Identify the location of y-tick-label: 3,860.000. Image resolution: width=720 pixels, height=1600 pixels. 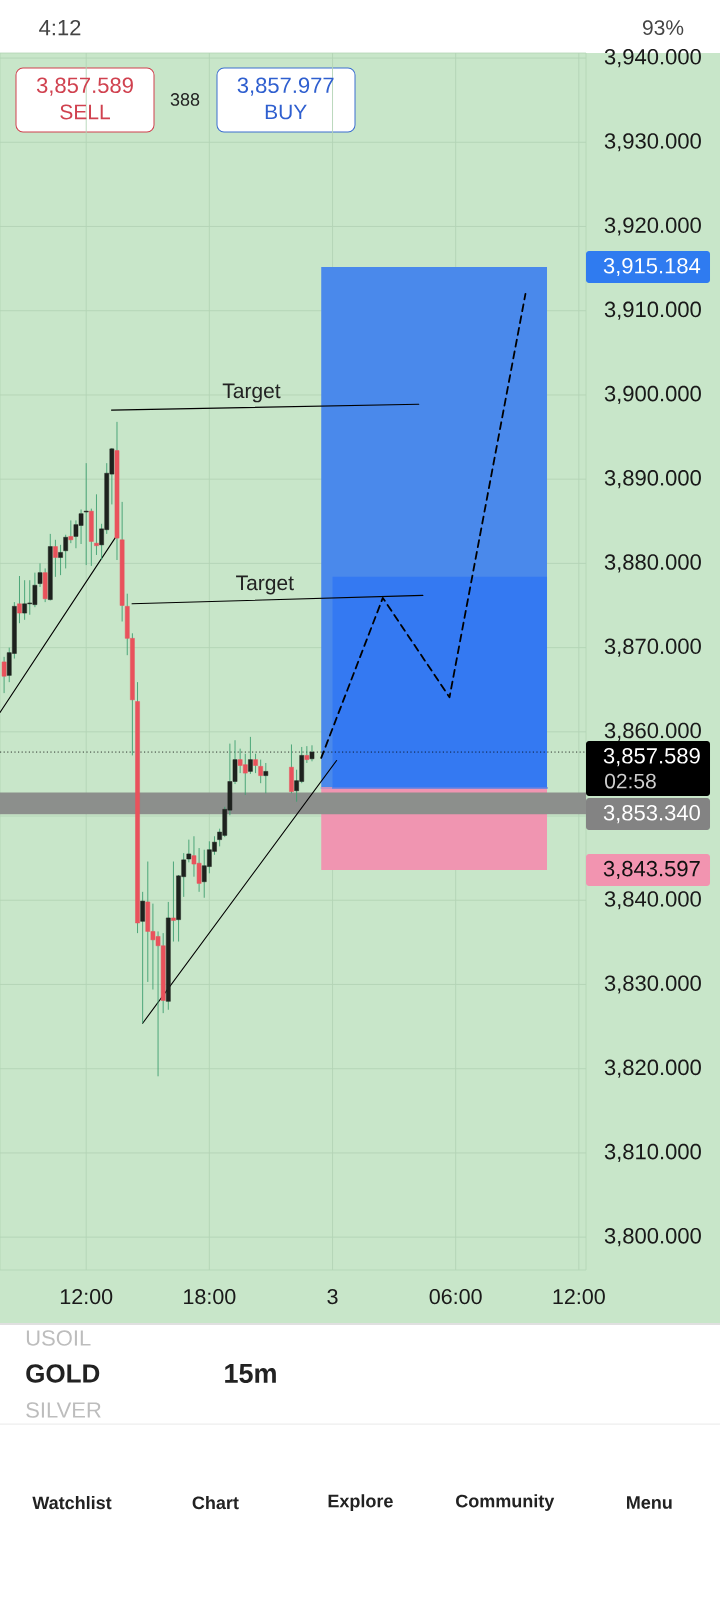
(652, 731).